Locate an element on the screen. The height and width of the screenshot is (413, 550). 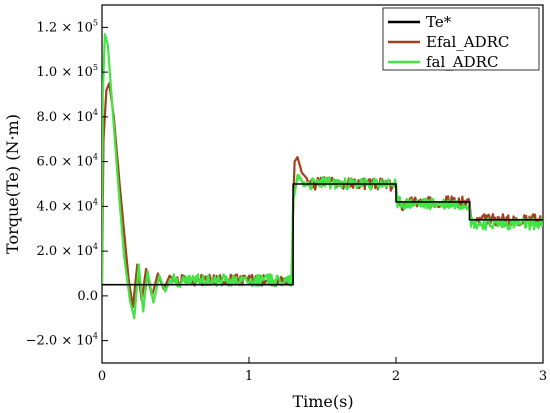
y-tick-label: −2.0 × 104 is located at coordinates (62, 340).